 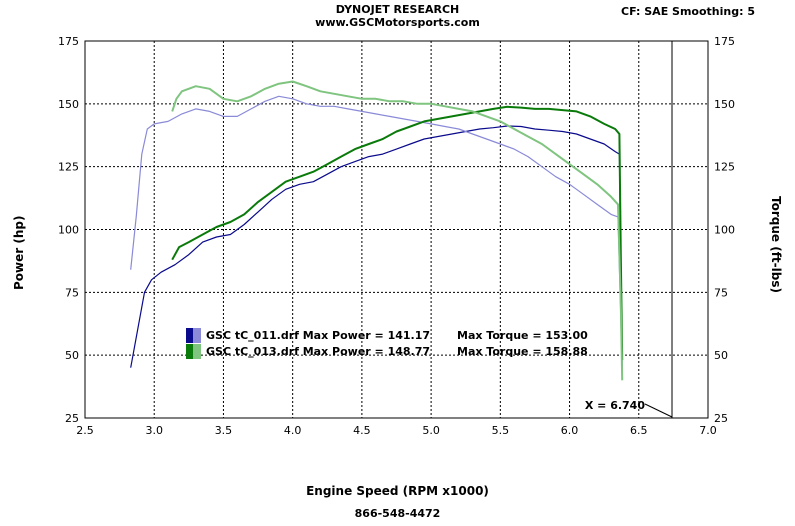 What do you see at coordinates (318, 335) in the screenshot?
I see `legend-run1-power: GSC tC_011.drf Max Power = 141.17` at bounding box center [318, 335].